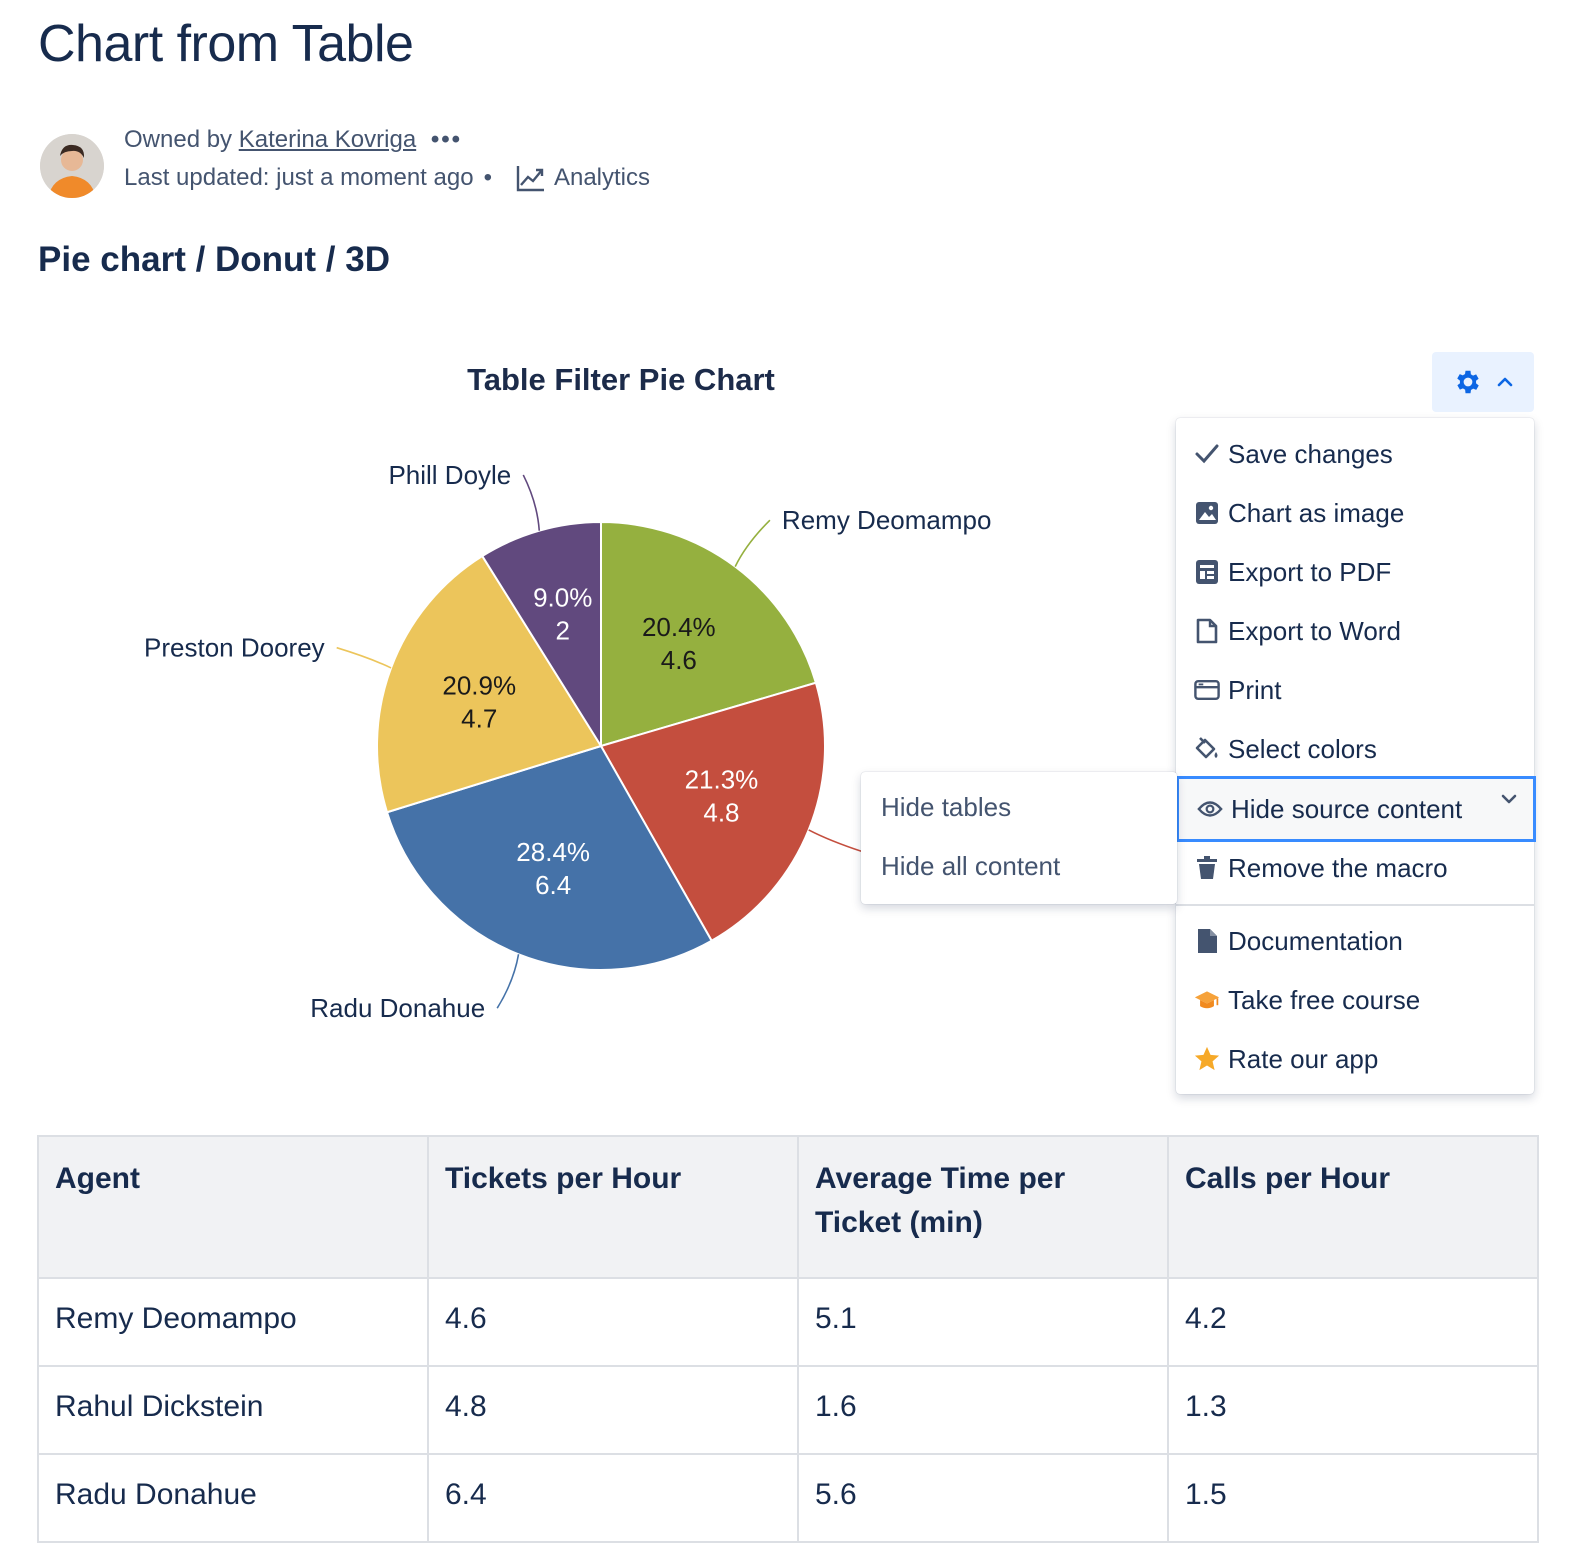  What do you see at coordinates (72, 166) in the screenshot?
I see `avatar` at bounding box center [72, 166].